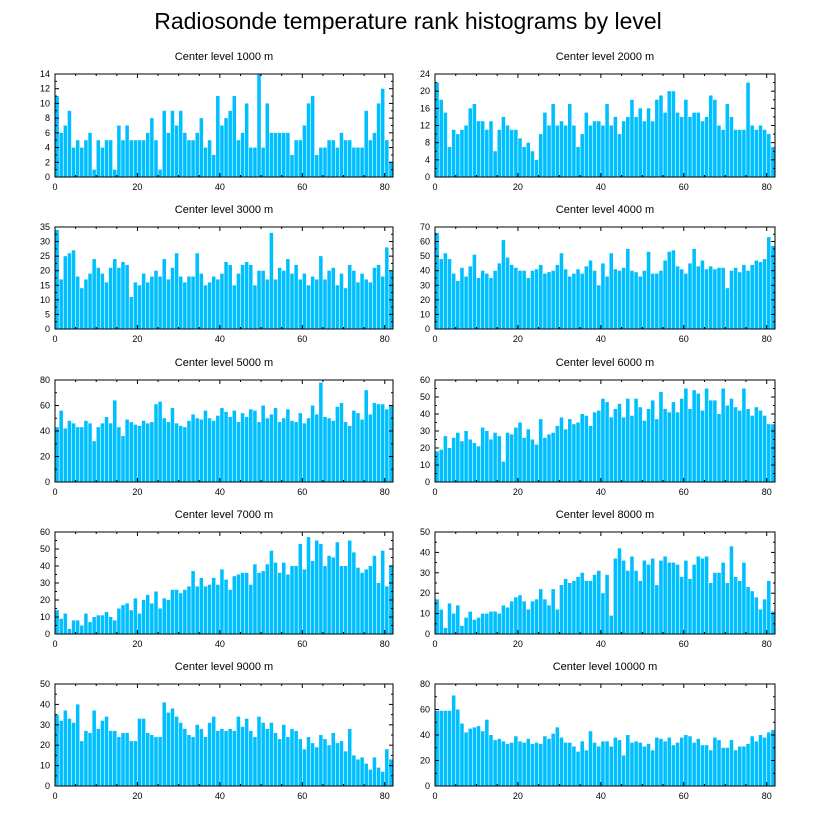  What do you see at coordinates (425, 300) in the screenshot?
I see `panel-4-ytick-label: 20` at bounding box center [425, 300].